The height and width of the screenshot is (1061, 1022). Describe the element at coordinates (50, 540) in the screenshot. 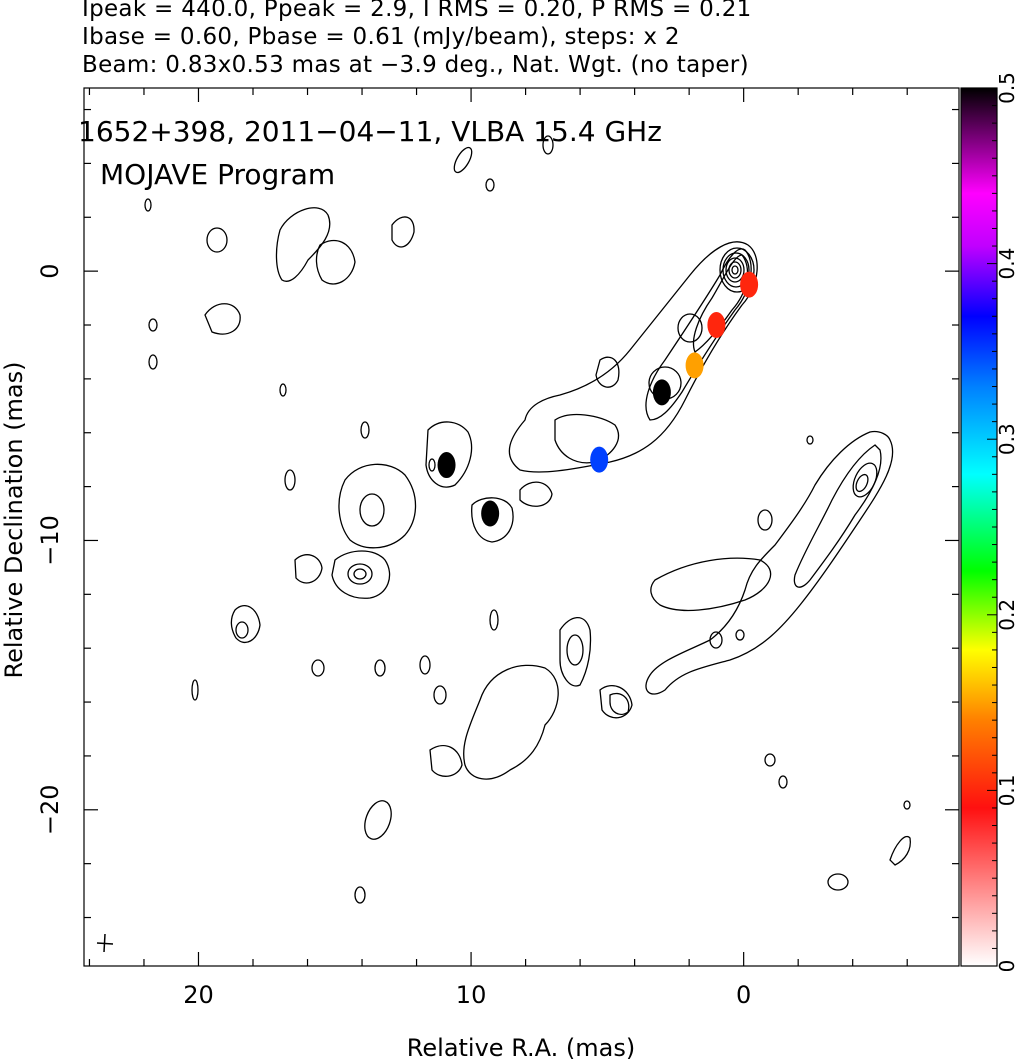

I see `y-tick-label: −10` at that location.